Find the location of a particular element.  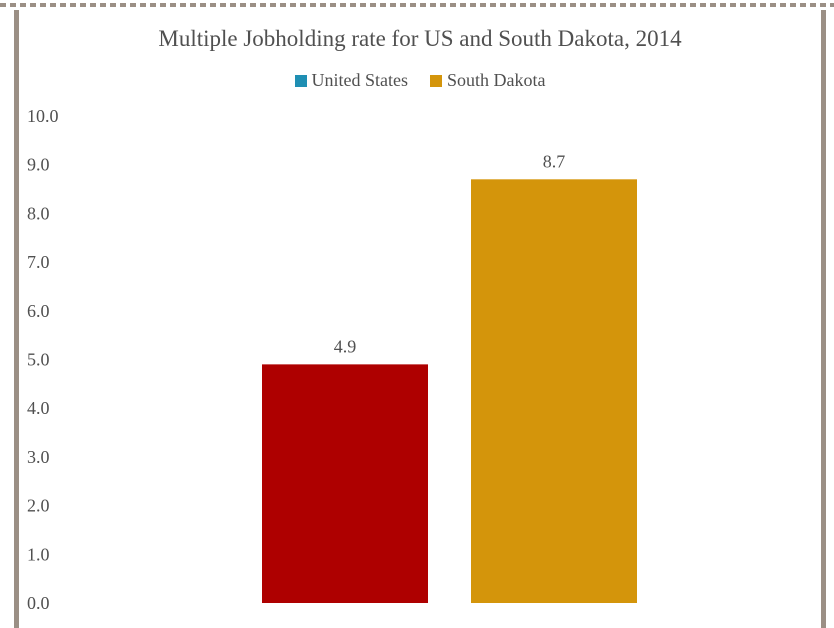

y-tick-label: 9.0 is located at coordinates (38, 165).